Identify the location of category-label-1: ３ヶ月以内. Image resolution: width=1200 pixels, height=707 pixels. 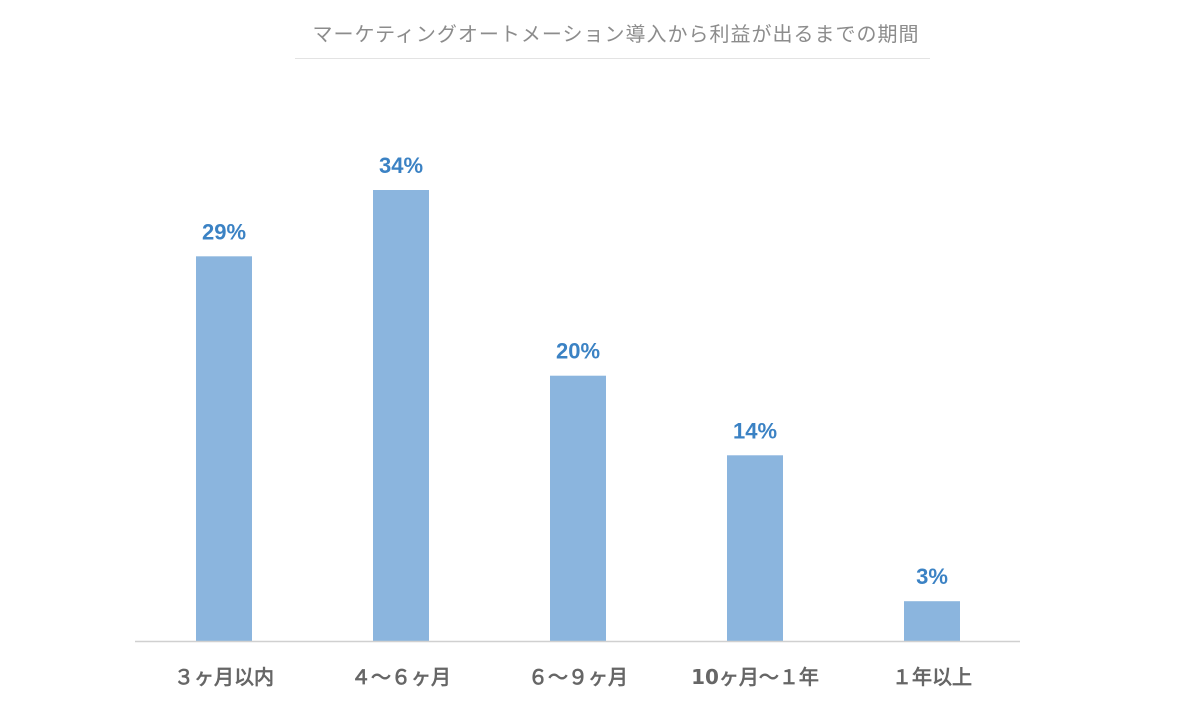
(224, 677).